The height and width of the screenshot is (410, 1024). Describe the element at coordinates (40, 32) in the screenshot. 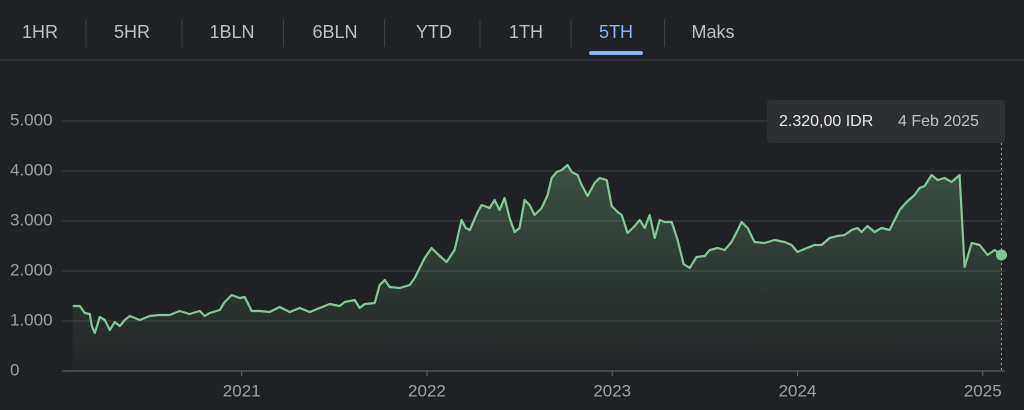

I see `tab: 1HR` at that location.